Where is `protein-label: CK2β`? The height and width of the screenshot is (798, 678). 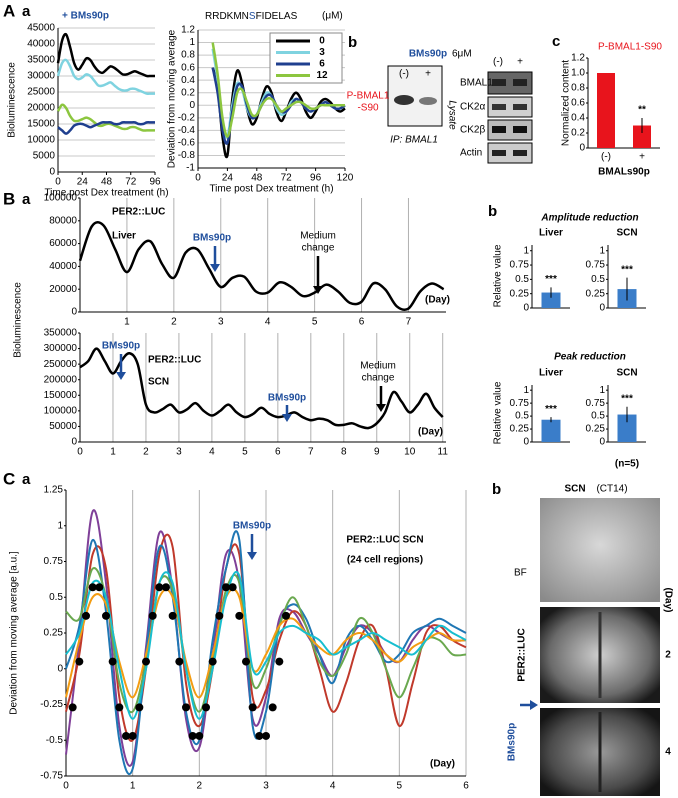 protein-label: CK2β is located at coordinates (472, 130).